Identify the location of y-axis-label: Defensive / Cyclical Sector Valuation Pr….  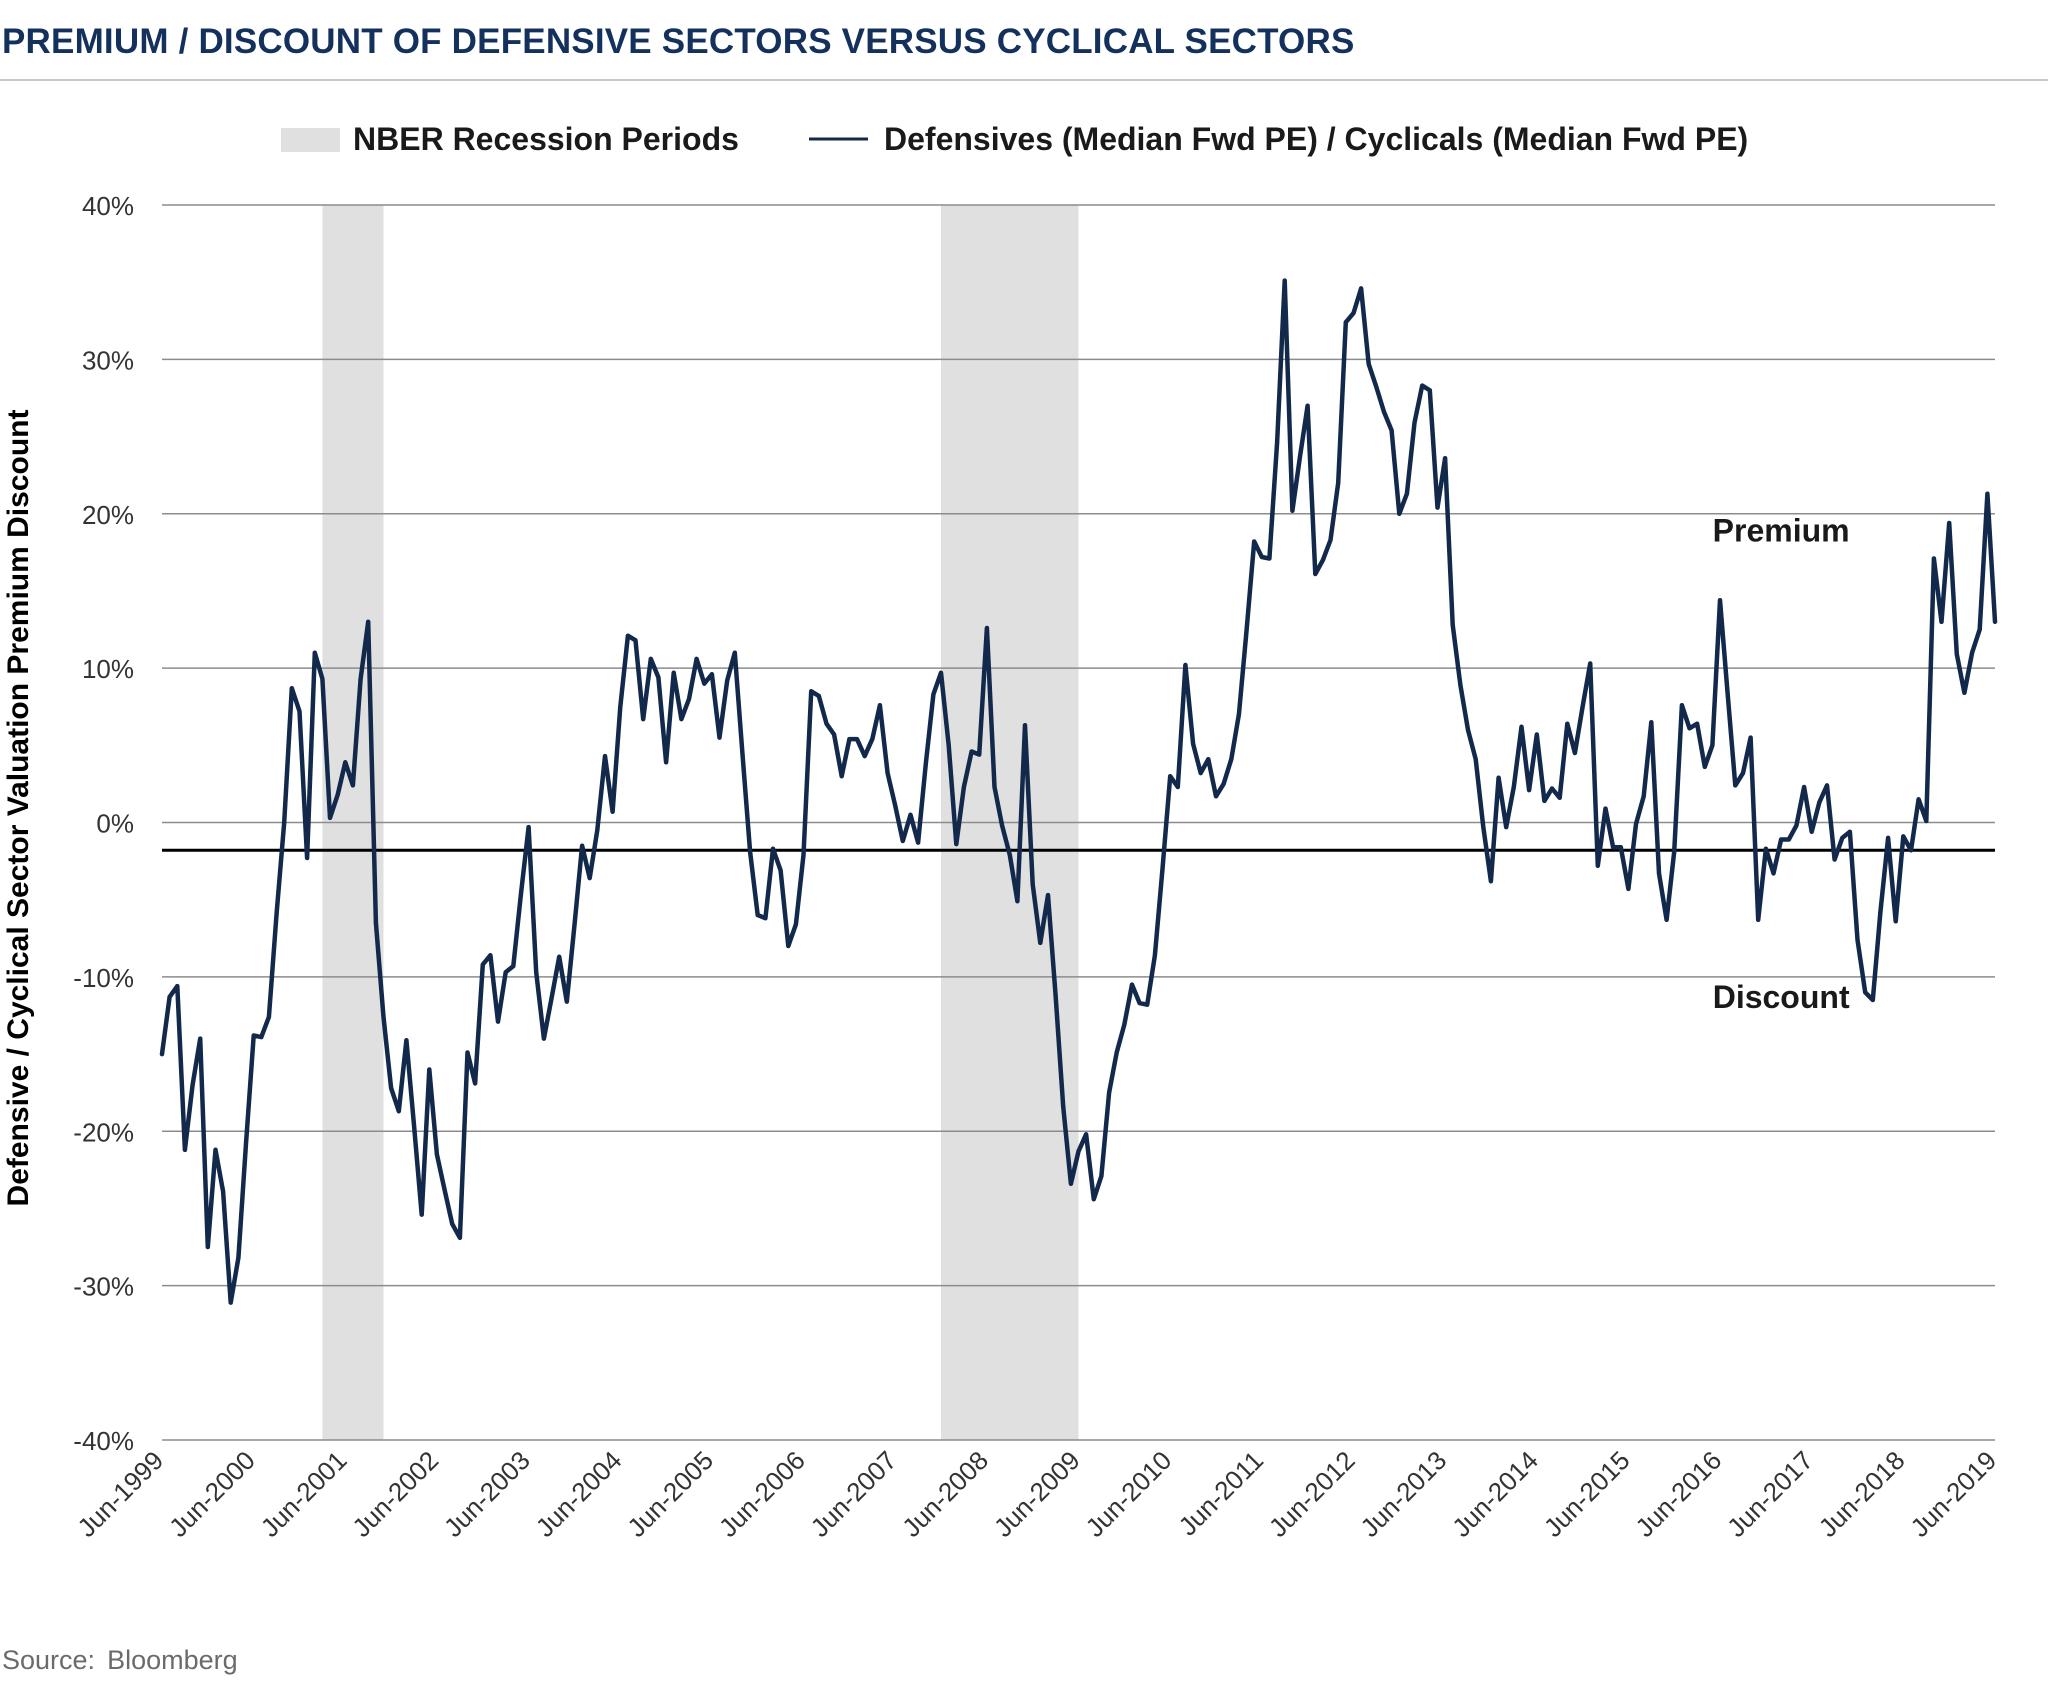
(18, 808).